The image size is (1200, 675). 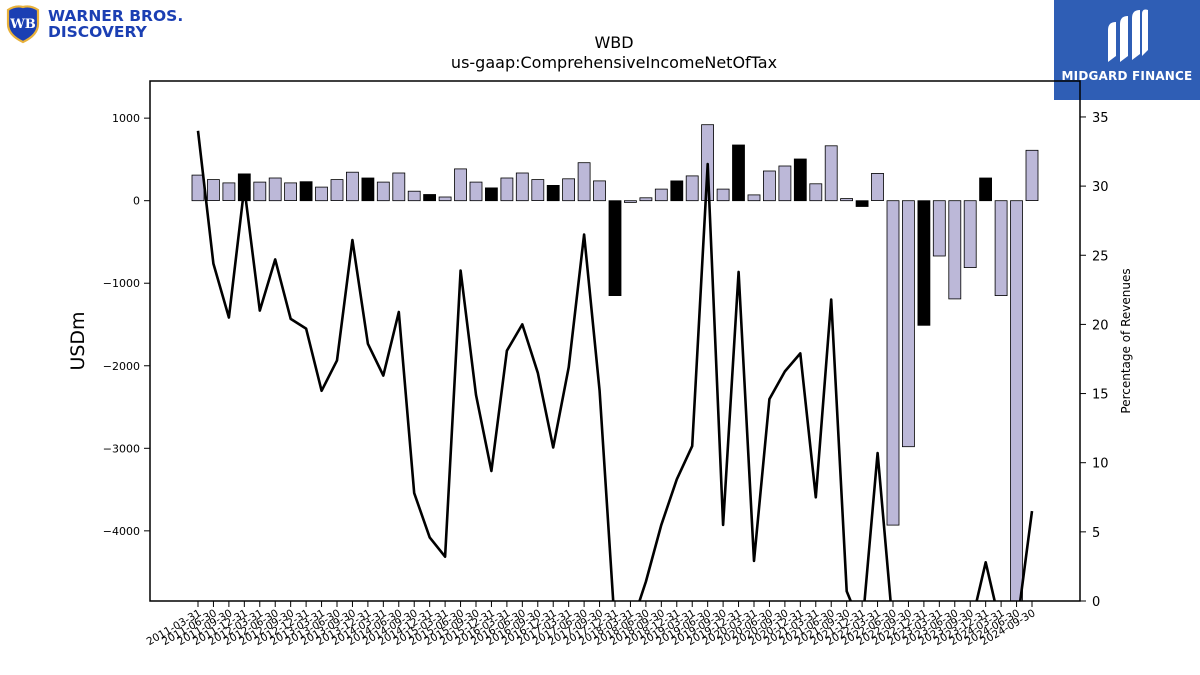 What do you see at coordinates (136, 201) in the screenshot?
I see `y-tick-label: 0` at bounding box center [136, 201].